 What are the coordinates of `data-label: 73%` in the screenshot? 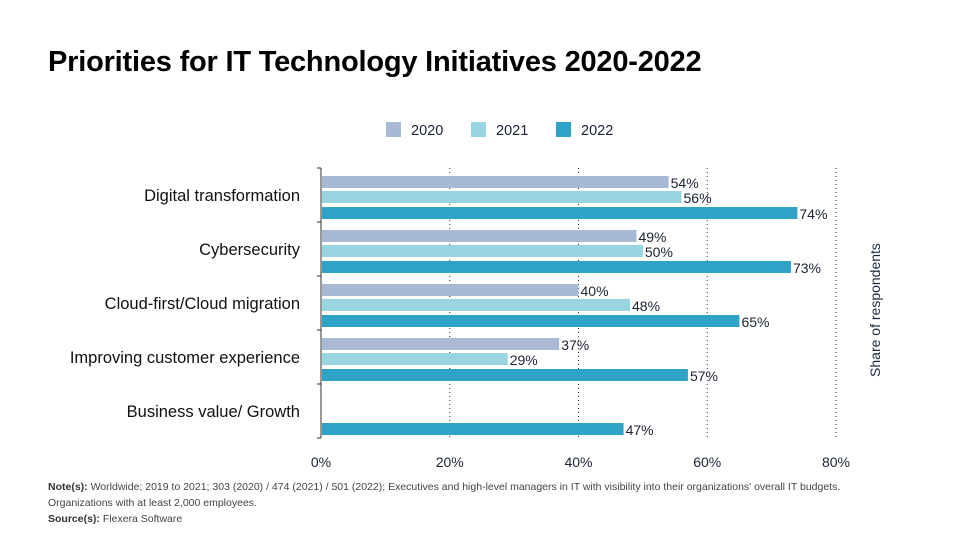 It's located at (807, 268).